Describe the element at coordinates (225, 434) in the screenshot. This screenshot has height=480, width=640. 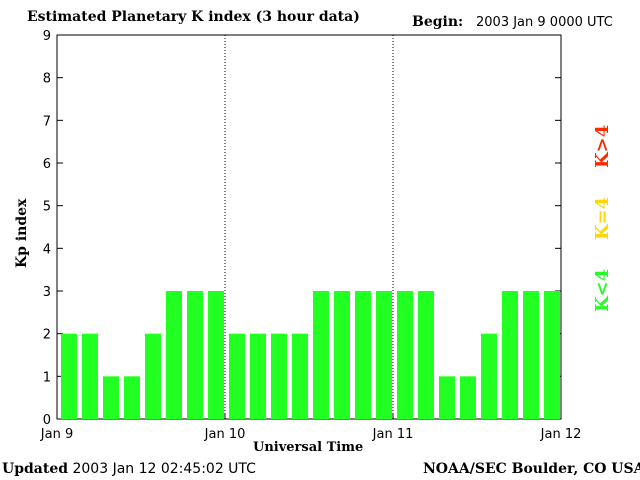
I see `x-tick-label: Jan 10` at that location.